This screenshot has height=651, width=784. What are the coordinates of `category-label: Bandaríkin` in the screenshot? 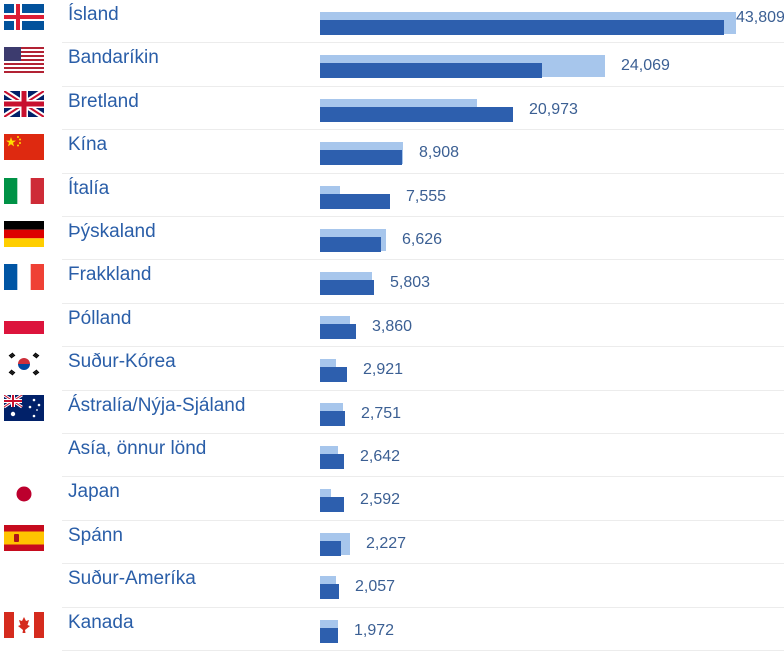 It's located at (113, 58).